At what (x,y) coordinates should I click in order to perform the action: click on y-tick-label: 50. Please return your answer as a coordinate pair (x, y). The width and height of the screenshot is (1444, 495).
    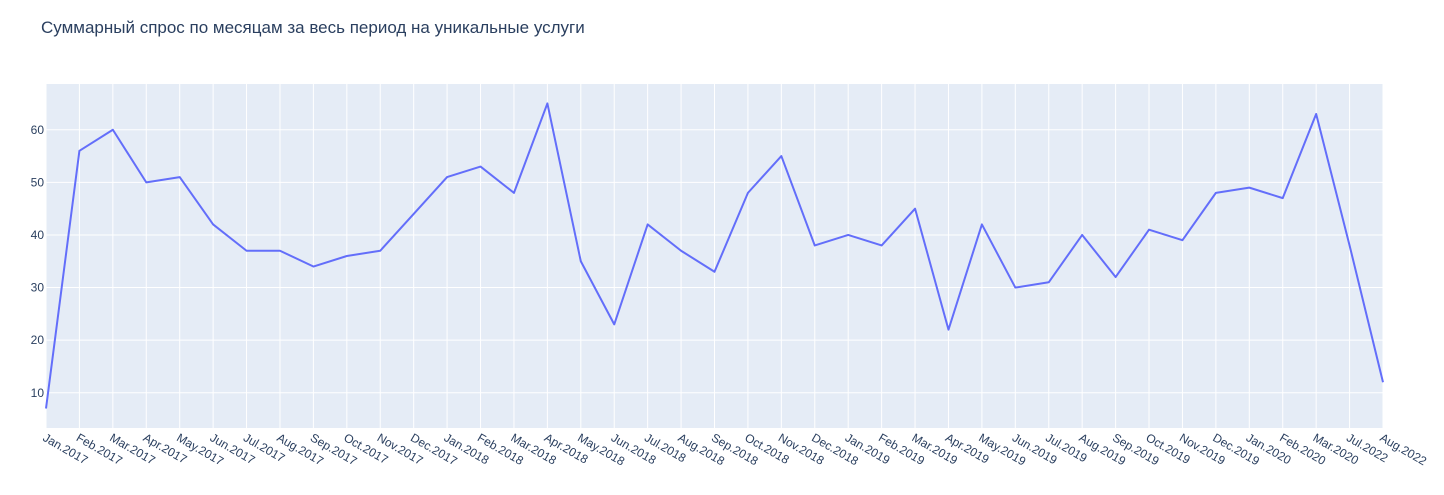
    Looking at the image, I should click on (38, 182).